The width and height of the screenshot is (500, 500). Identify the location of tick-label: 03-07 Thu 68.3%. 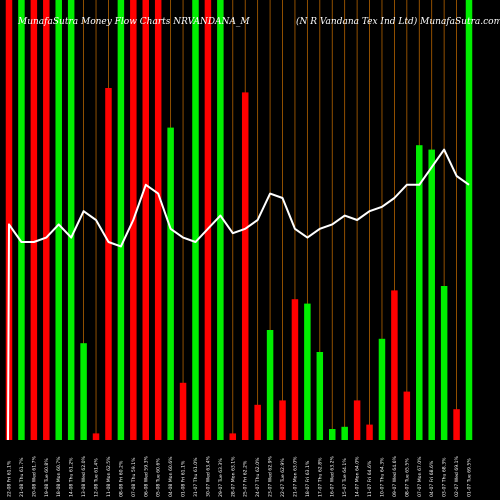
(445, 477).